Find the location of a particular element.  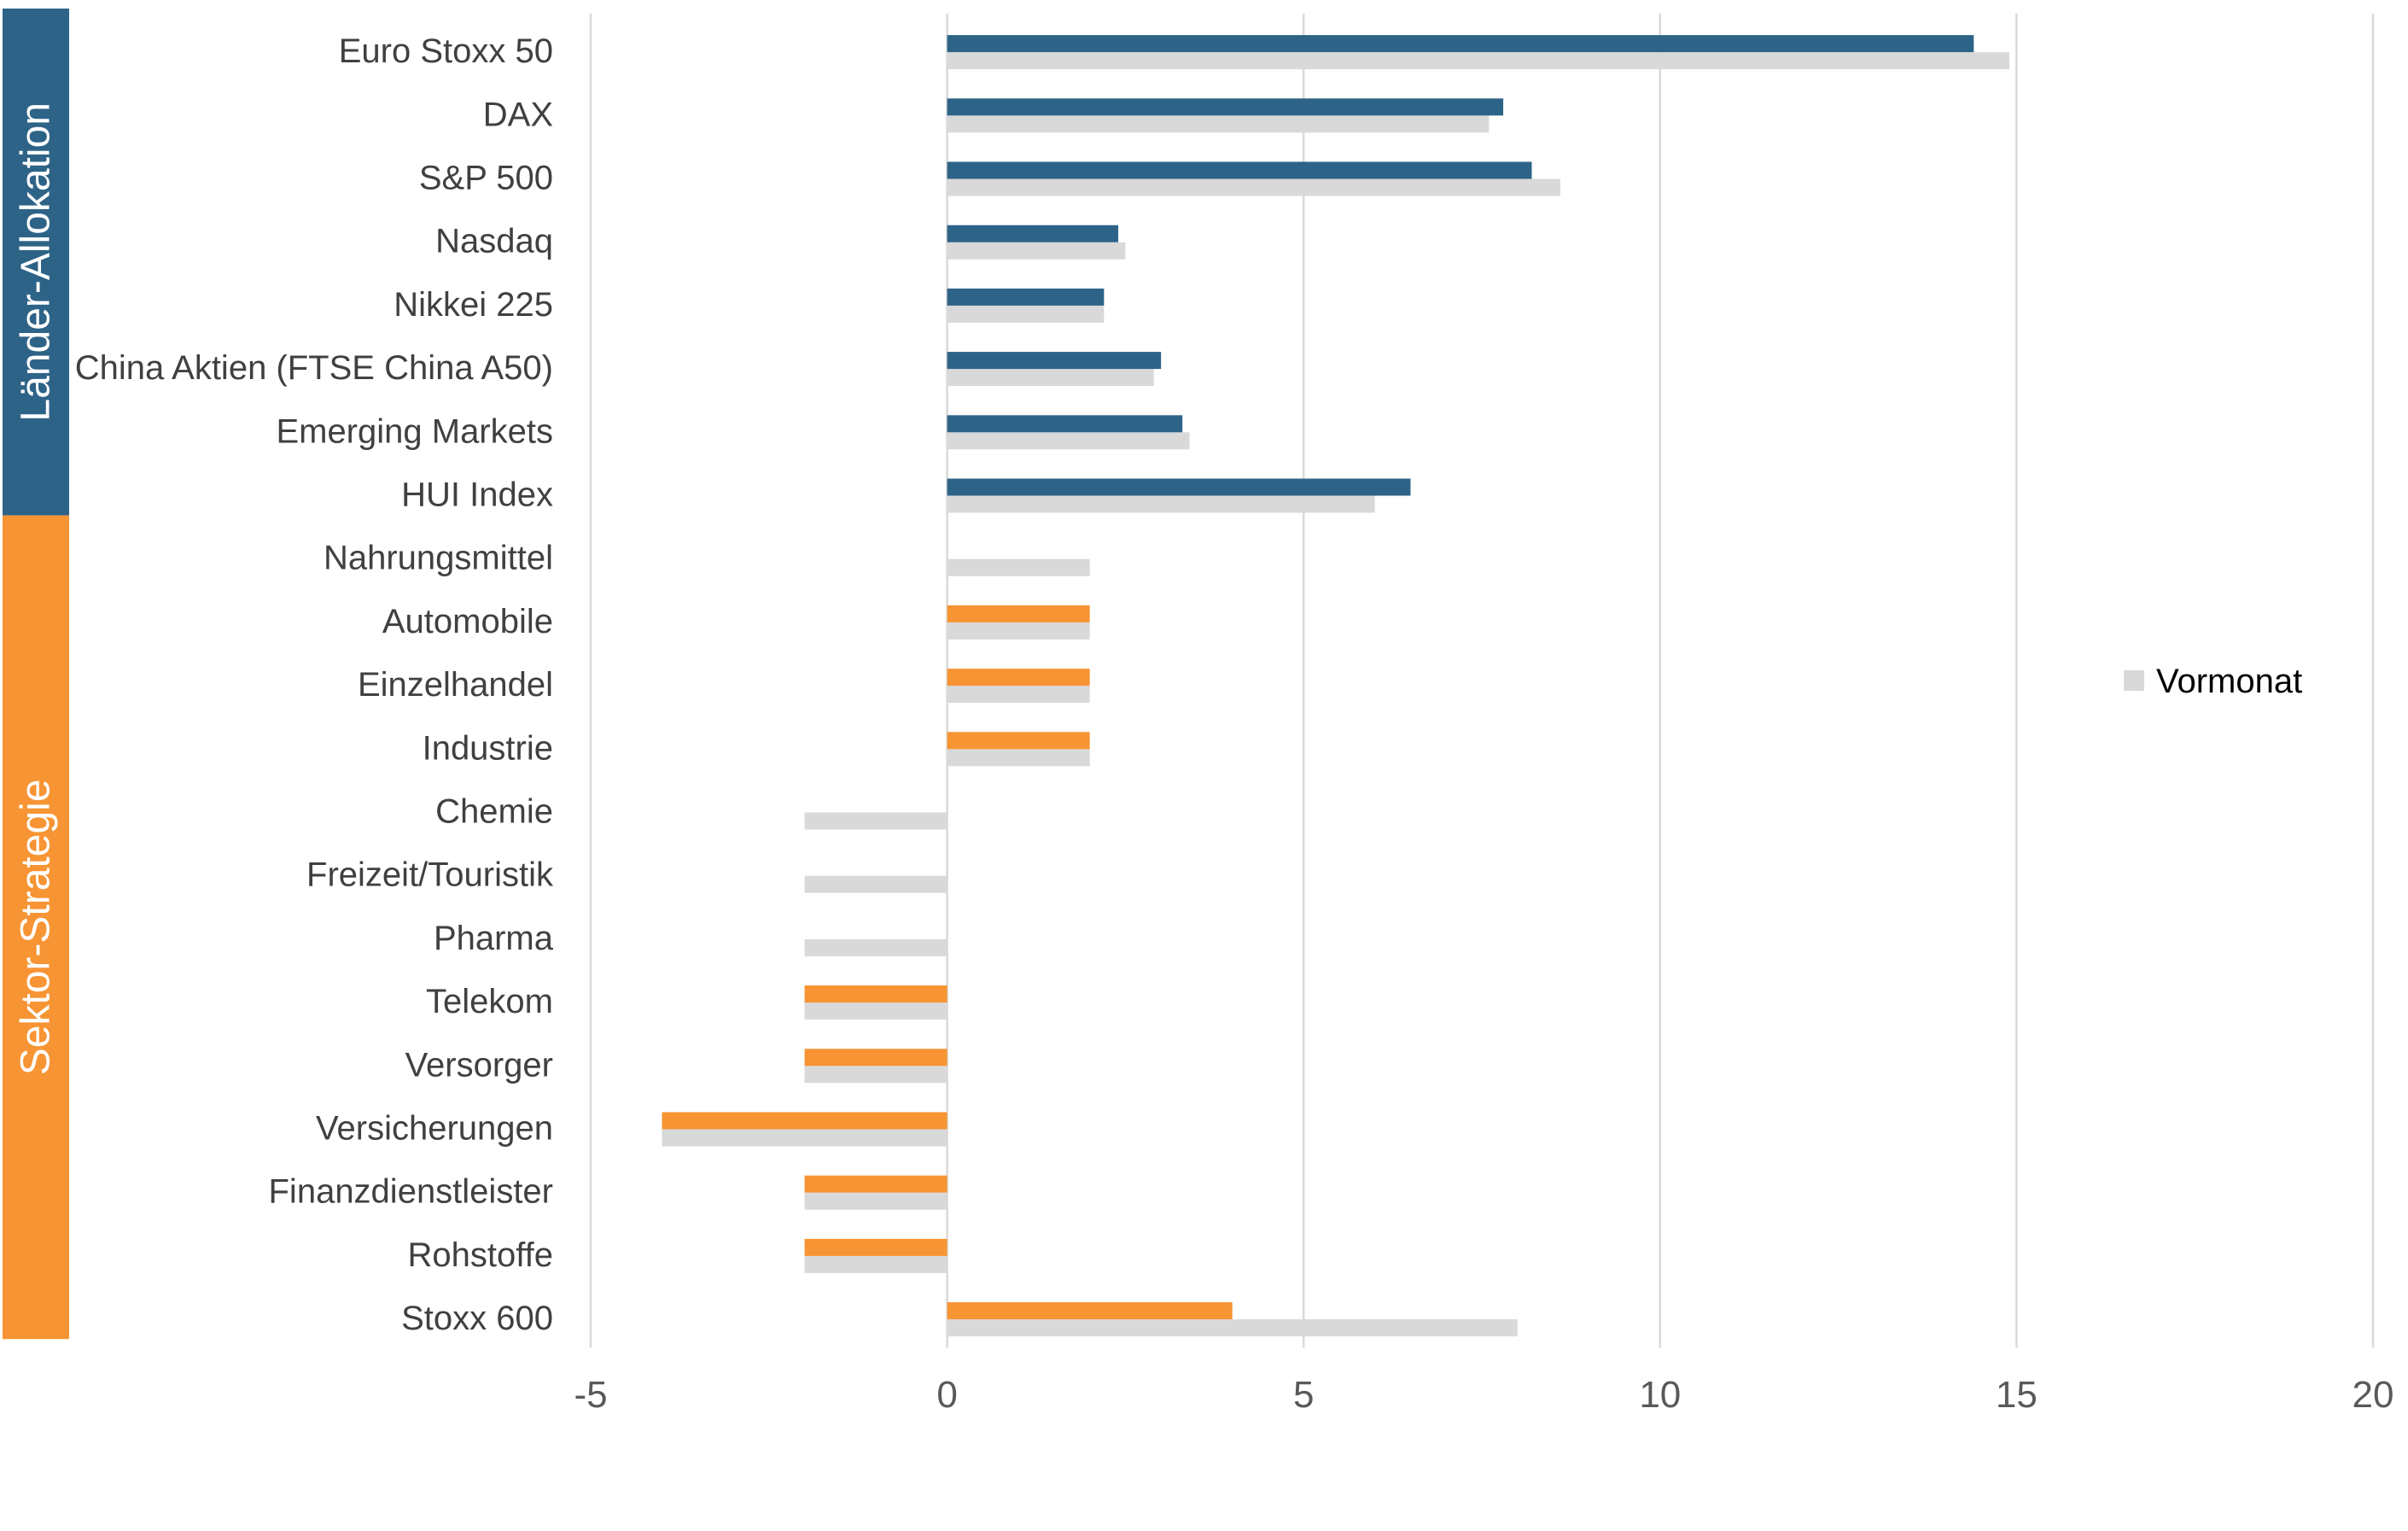

category-label: Industrie is located at coordinates (488, 748).